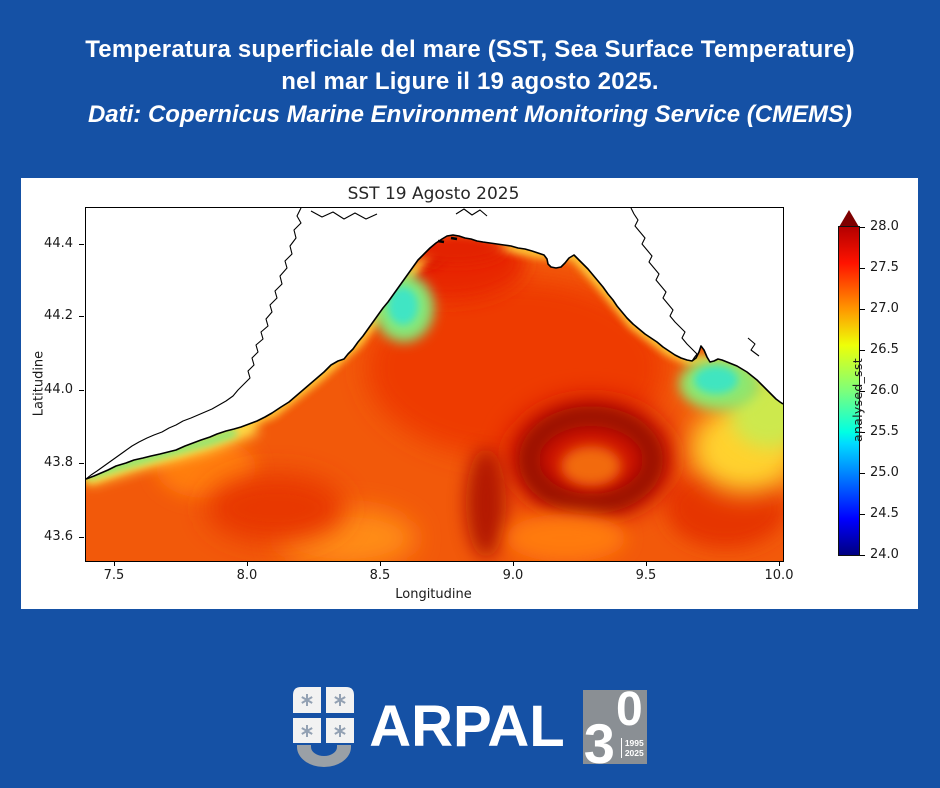 The height and width of the screenshot is (788, 940). What do you see at coordinates (849, 218) in the screenshot?
I see `colorbar-extend-arrow` at bounding box center [849, 218].